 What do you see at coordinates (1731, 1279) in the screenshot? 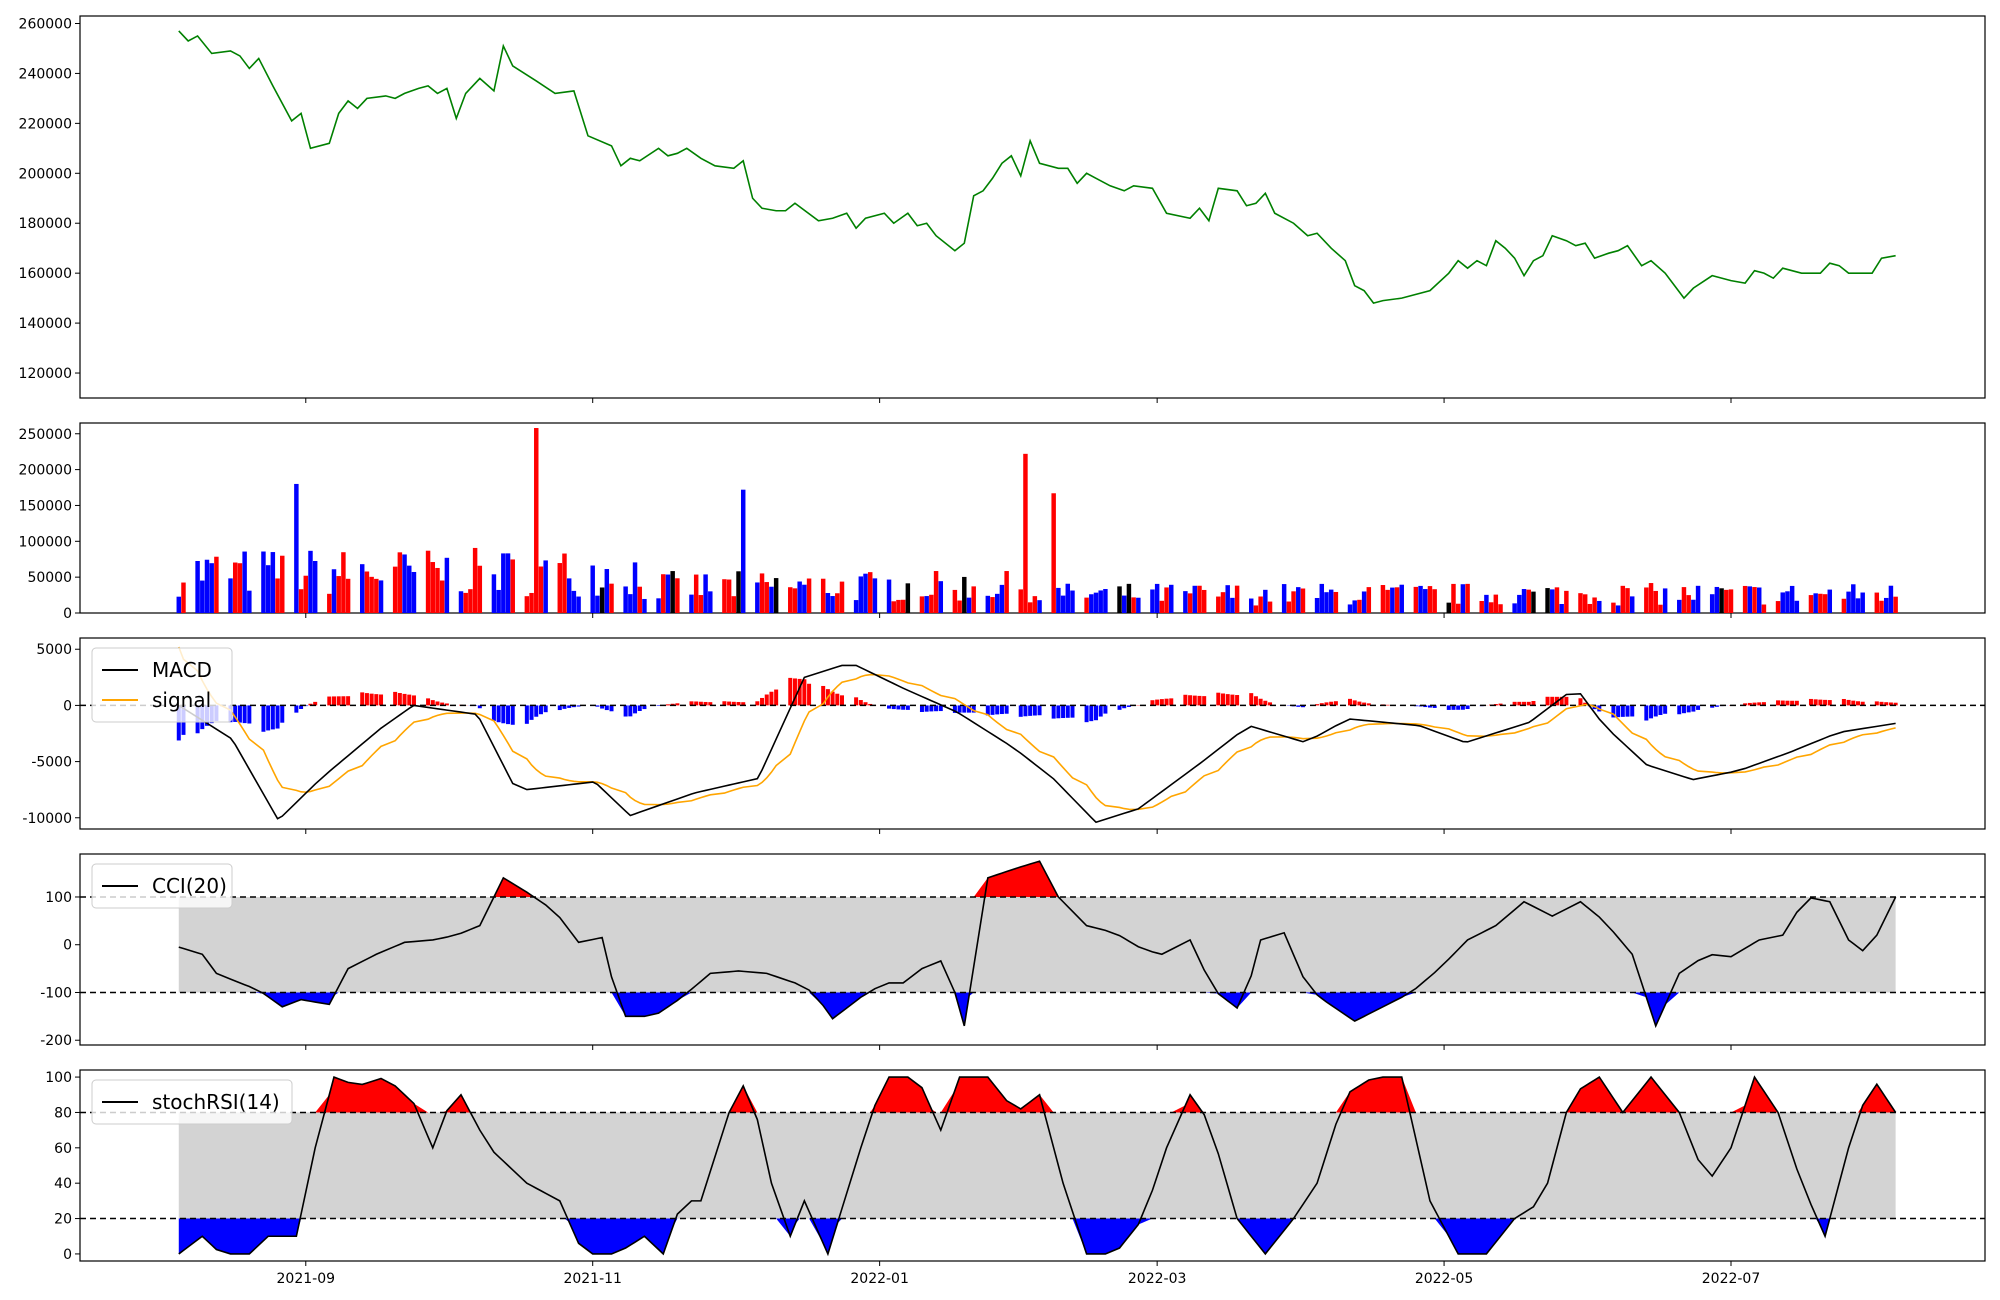
I see `x-tick-label: 2022-07` at bounding box center [1731, 1279].